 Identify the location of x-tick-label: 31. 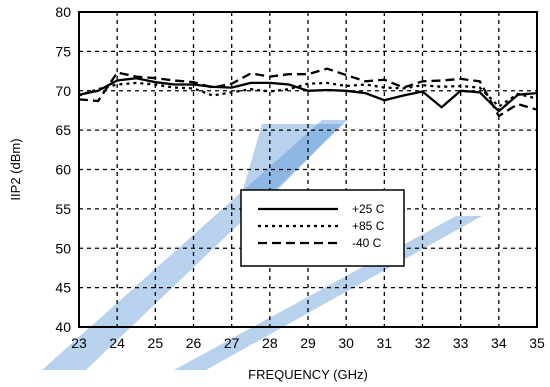
(385, 343).